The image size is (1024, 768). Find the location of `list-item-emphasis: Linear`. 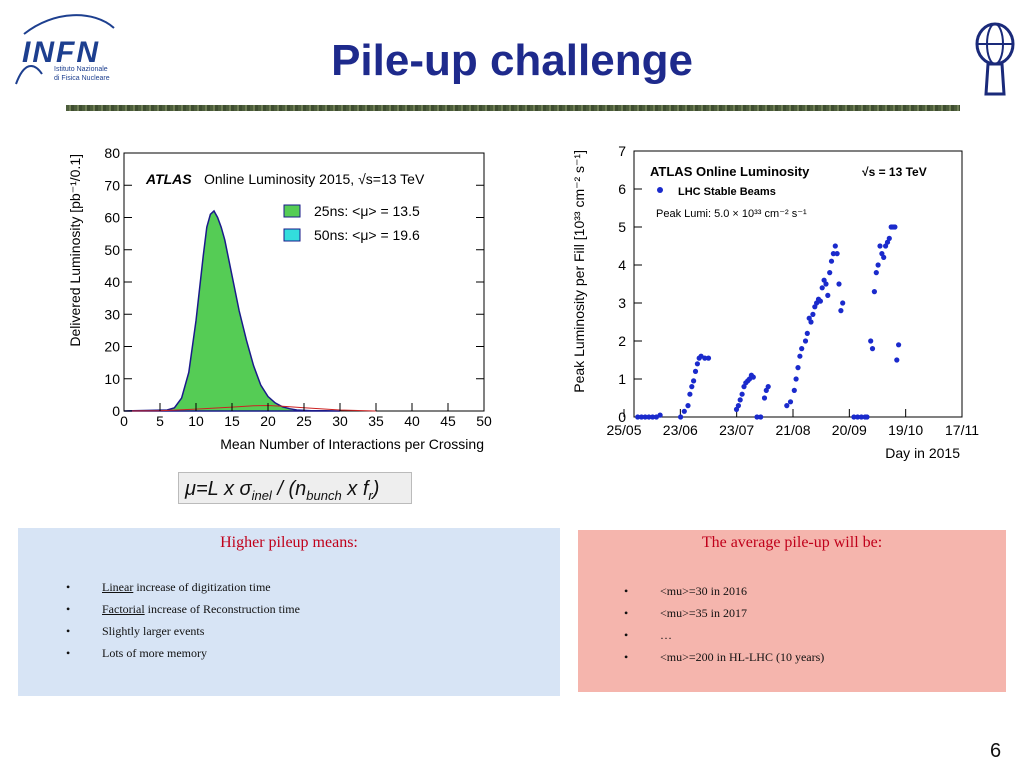

list-item-emphasis: Linear is located at coordinates (118, 587).